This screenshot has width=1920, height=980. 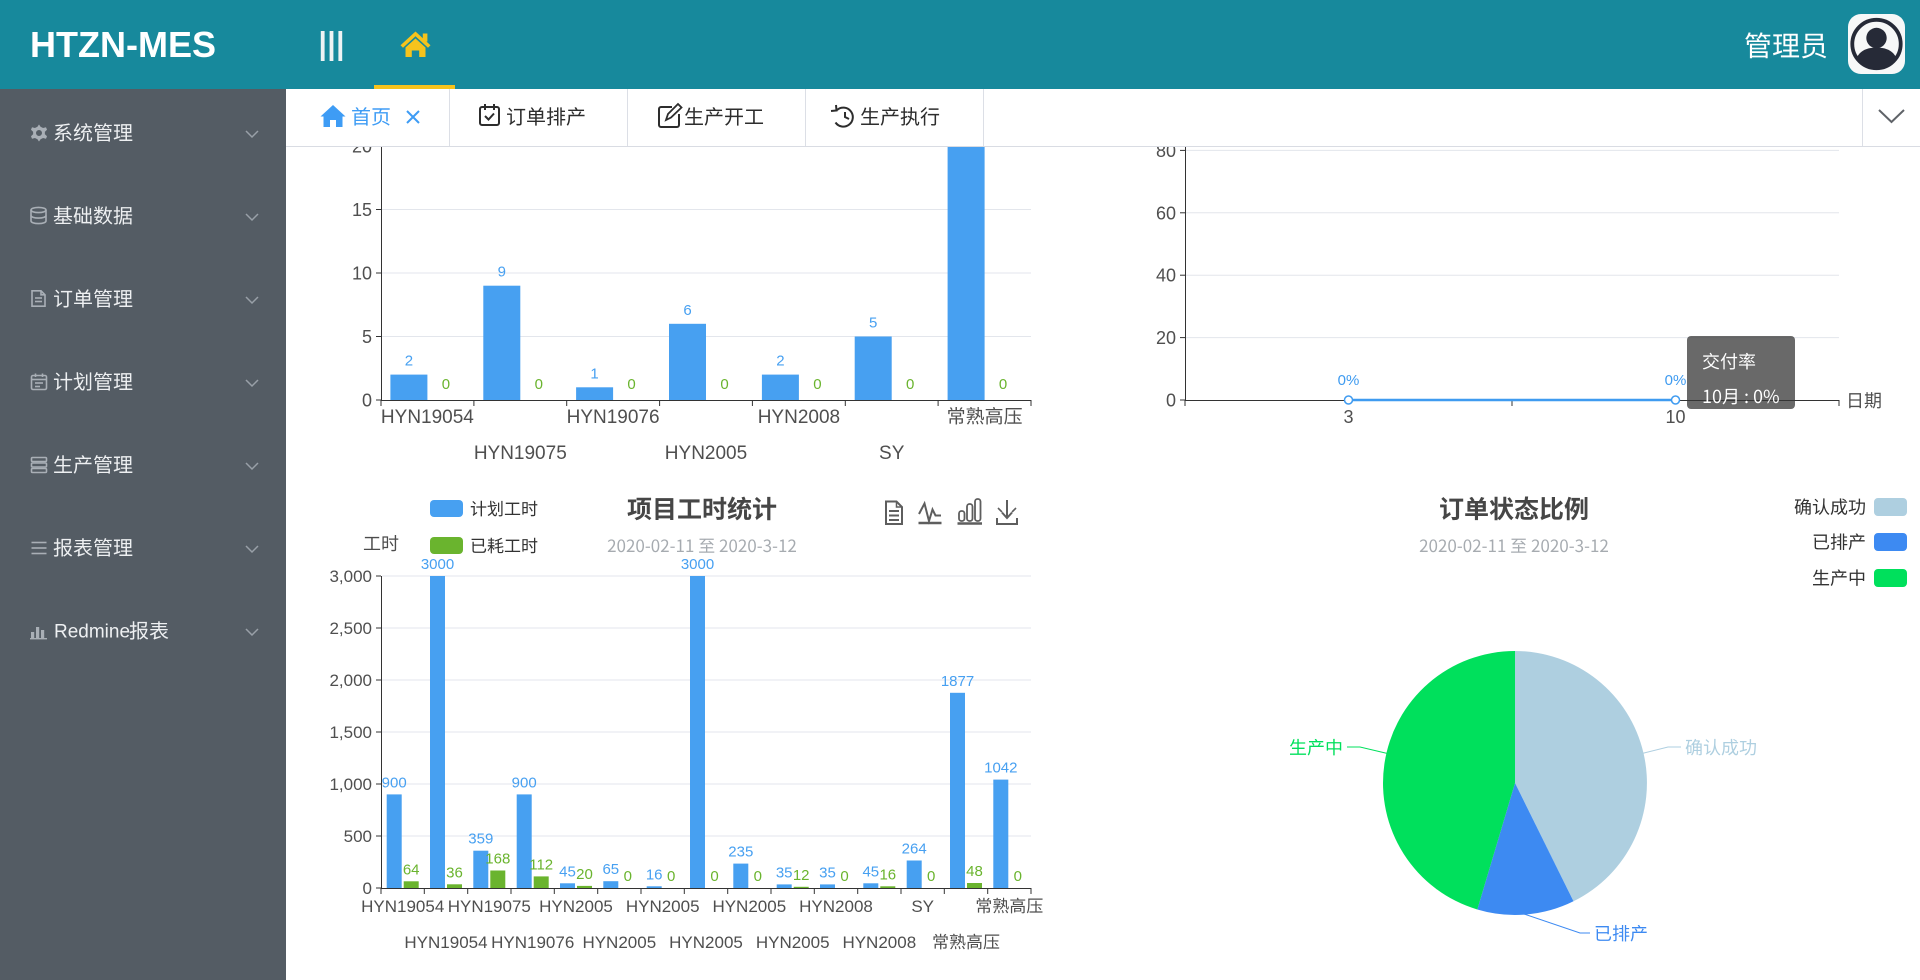 What do you see at coordinates (362, 210) in the screenshot?
I see `svg-text: 15` at bounding box center [362, 210].